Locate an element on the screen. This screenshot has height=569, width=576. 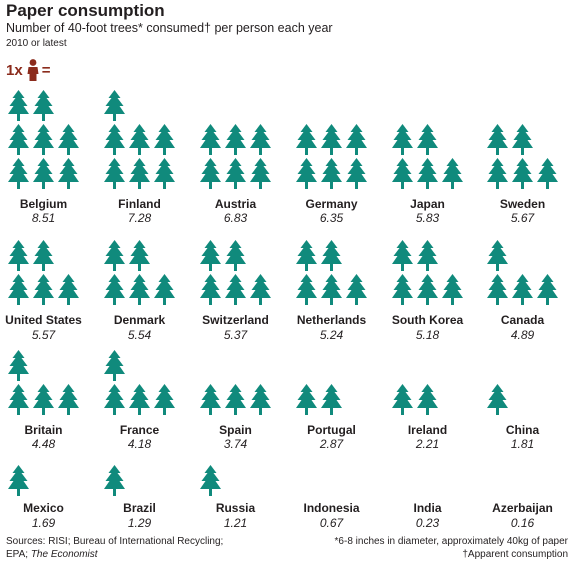
value-label: 5.83 is located at coordinates (428, 218).